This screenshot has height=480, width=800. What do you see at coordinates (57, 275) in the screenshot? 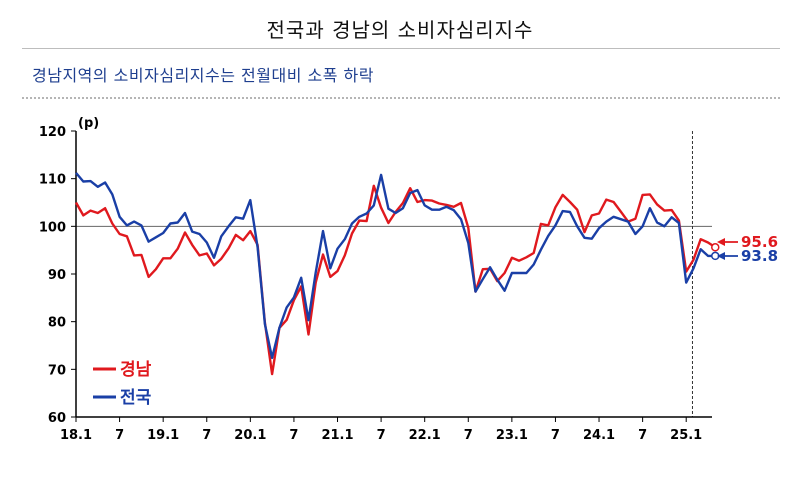
I see `y-tick-label-90: 90` at bounding box center [57, 275].